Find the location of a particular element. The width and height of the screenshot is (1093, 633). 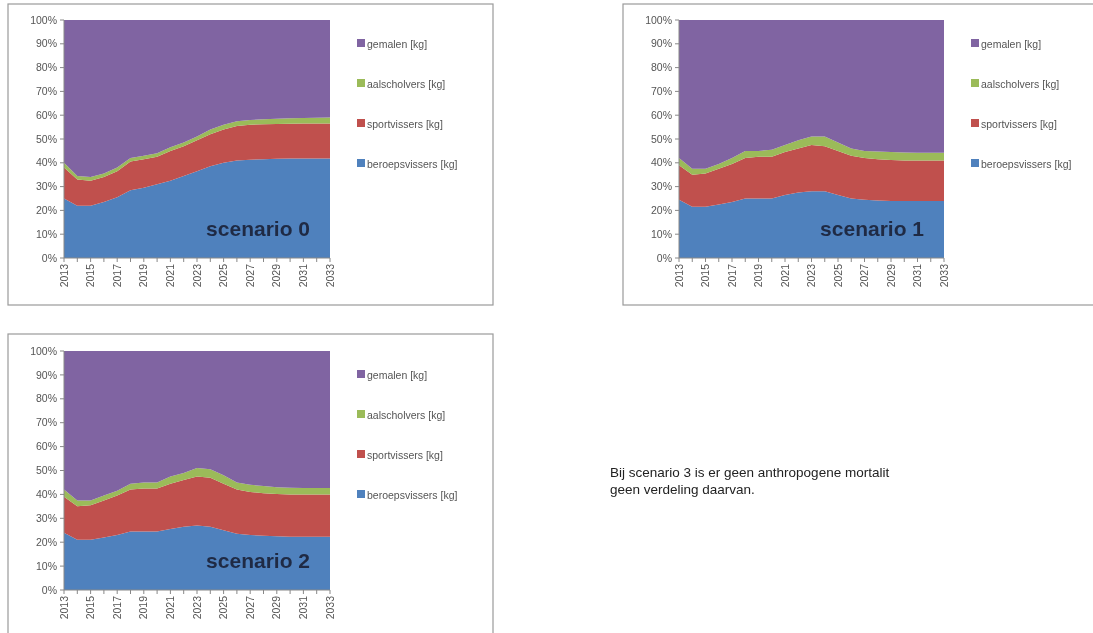

text: scenario 1 is located at coordinates (872, 228).